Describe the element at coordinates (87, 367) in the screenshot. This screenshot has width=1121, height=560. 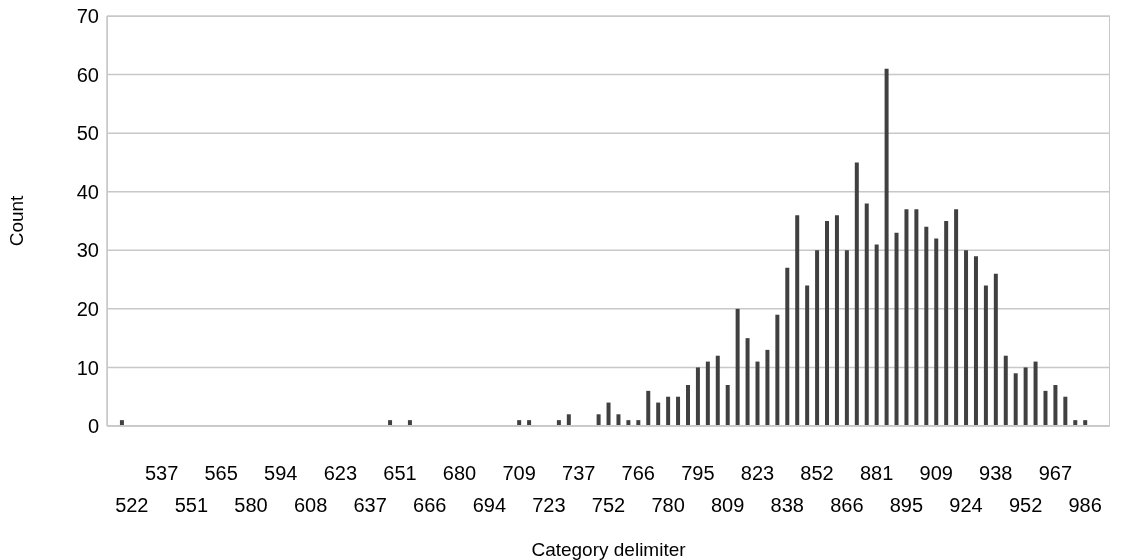
I see `y-tick-label: 10` at that location.